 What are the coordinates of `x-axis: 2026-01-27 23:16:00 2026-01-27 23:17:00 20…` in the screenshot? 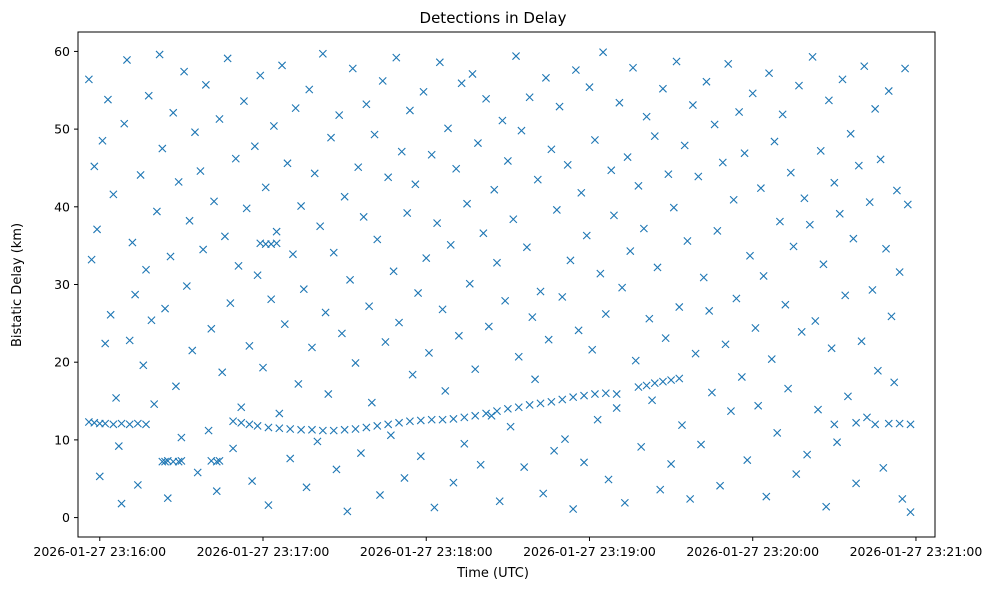 It's located at (507, 548).